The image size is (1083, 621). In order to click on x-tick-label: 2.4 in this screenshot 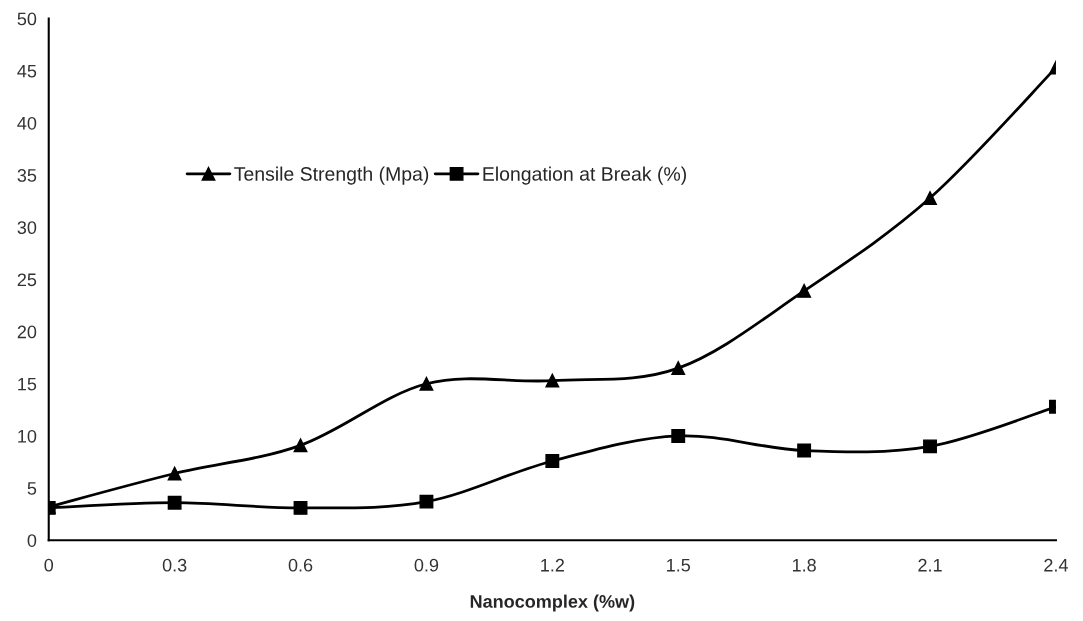, I will do `click(1056, 565)`.